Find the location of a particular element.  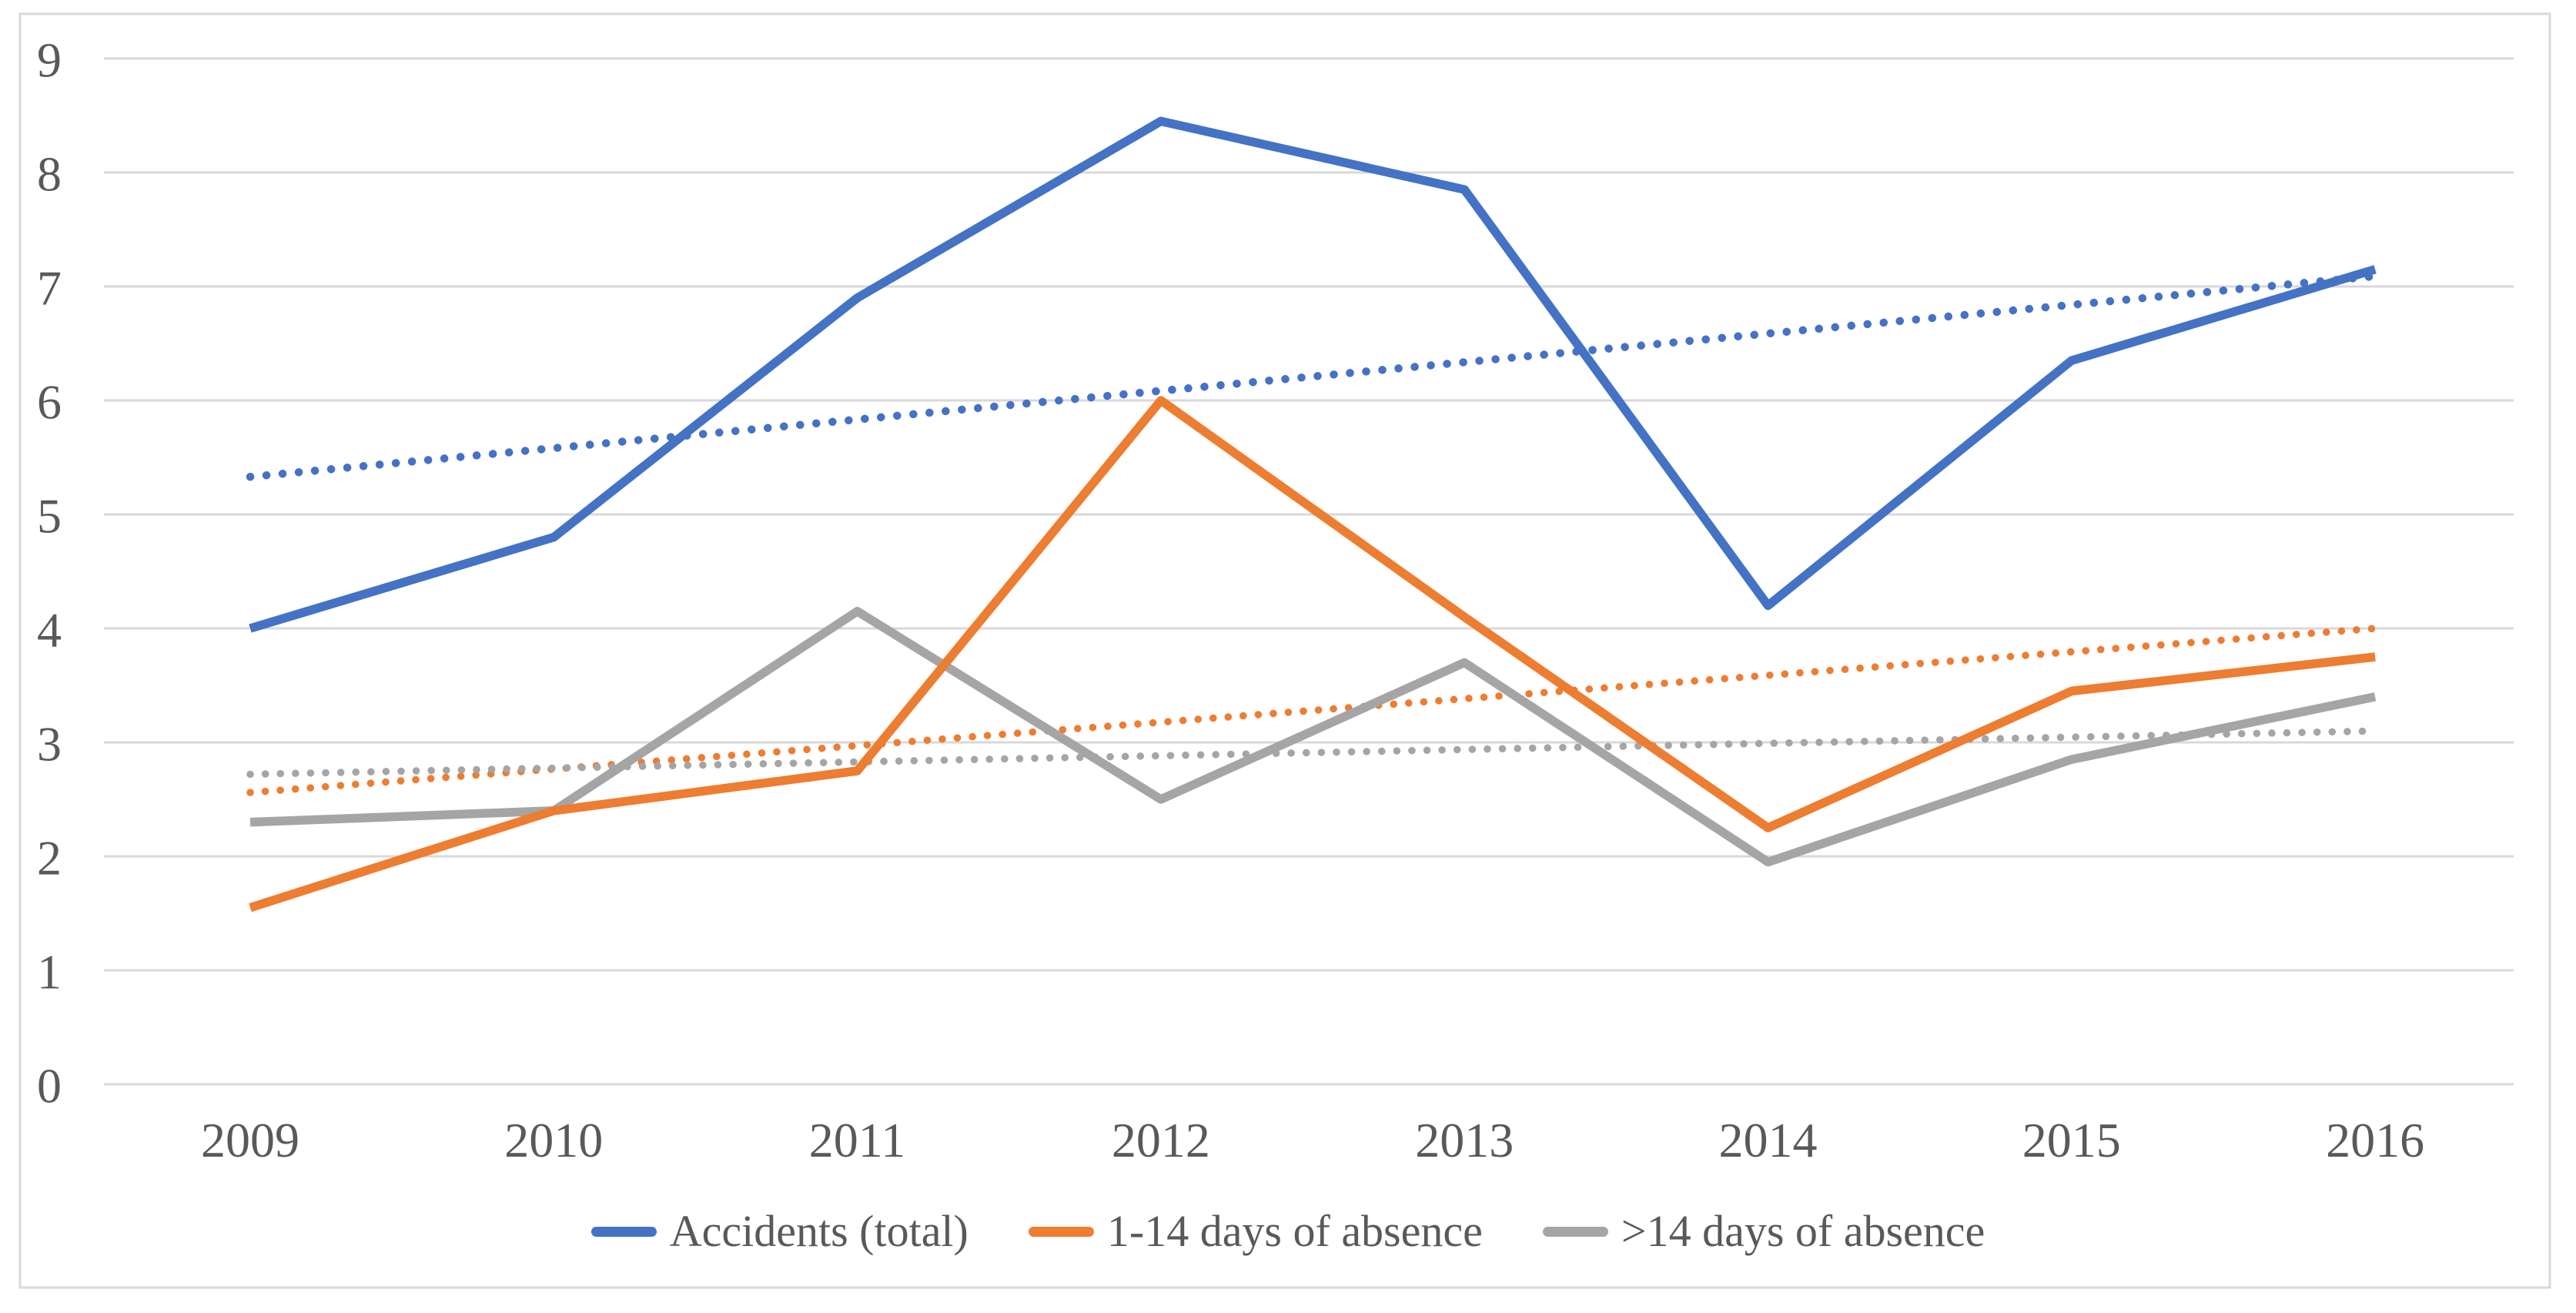

x-tick-label: 2015 is located at coordinates (2071, 1140).